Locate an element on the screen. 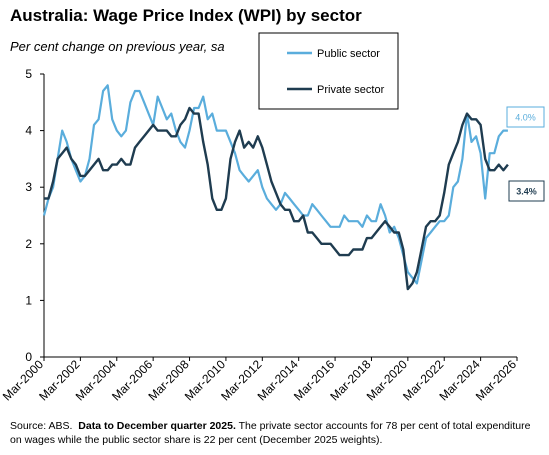 This screenshot has height=455, width=549. private-callout-label: 3.4% is located at coordinates (526, 192).